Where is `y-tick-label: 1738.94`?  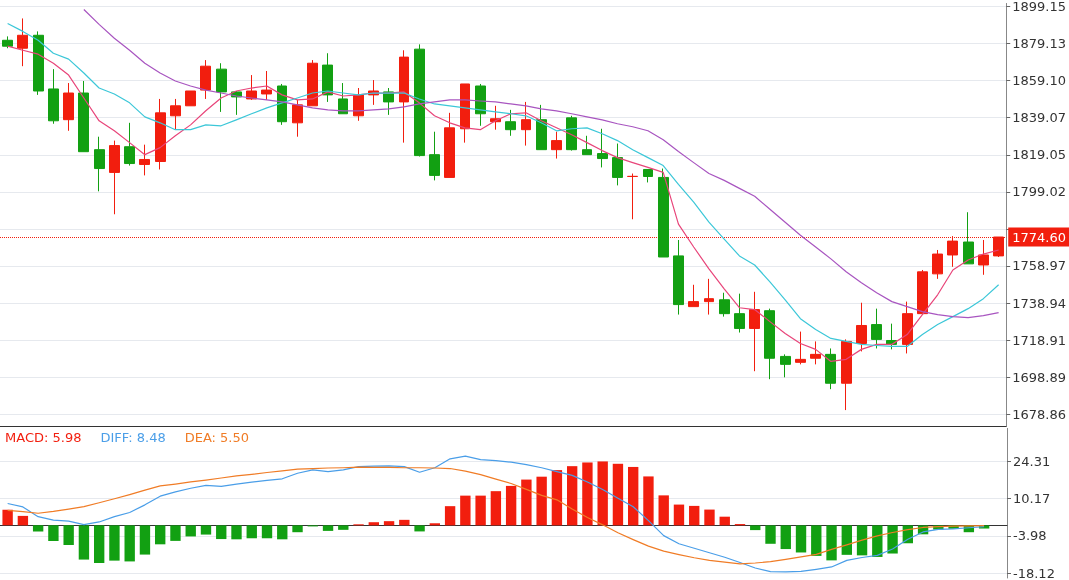
y-tick-label: 1738.94 is located at coordinates (1039, 303).